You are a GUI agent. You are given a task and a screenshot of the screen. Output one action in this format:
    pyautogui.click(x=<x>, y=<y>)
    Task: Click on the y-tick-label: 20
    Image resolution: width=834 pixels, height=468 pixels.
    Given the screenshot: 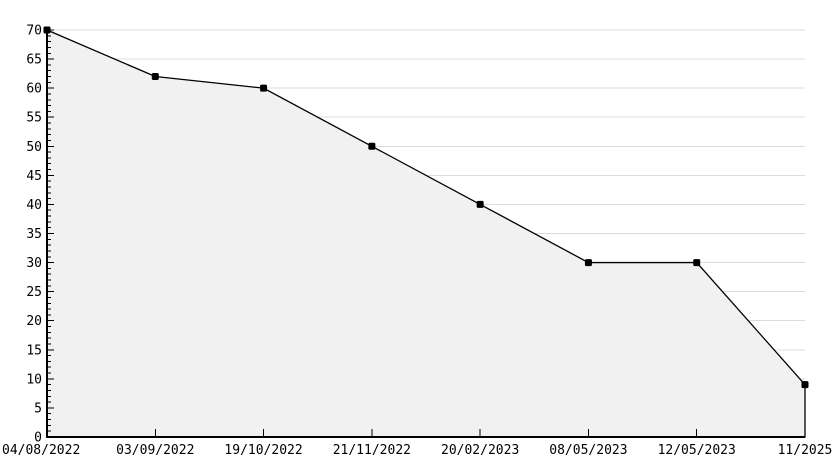 What is the action you would take?
    pyautogui.click(x=34, y=321)
    